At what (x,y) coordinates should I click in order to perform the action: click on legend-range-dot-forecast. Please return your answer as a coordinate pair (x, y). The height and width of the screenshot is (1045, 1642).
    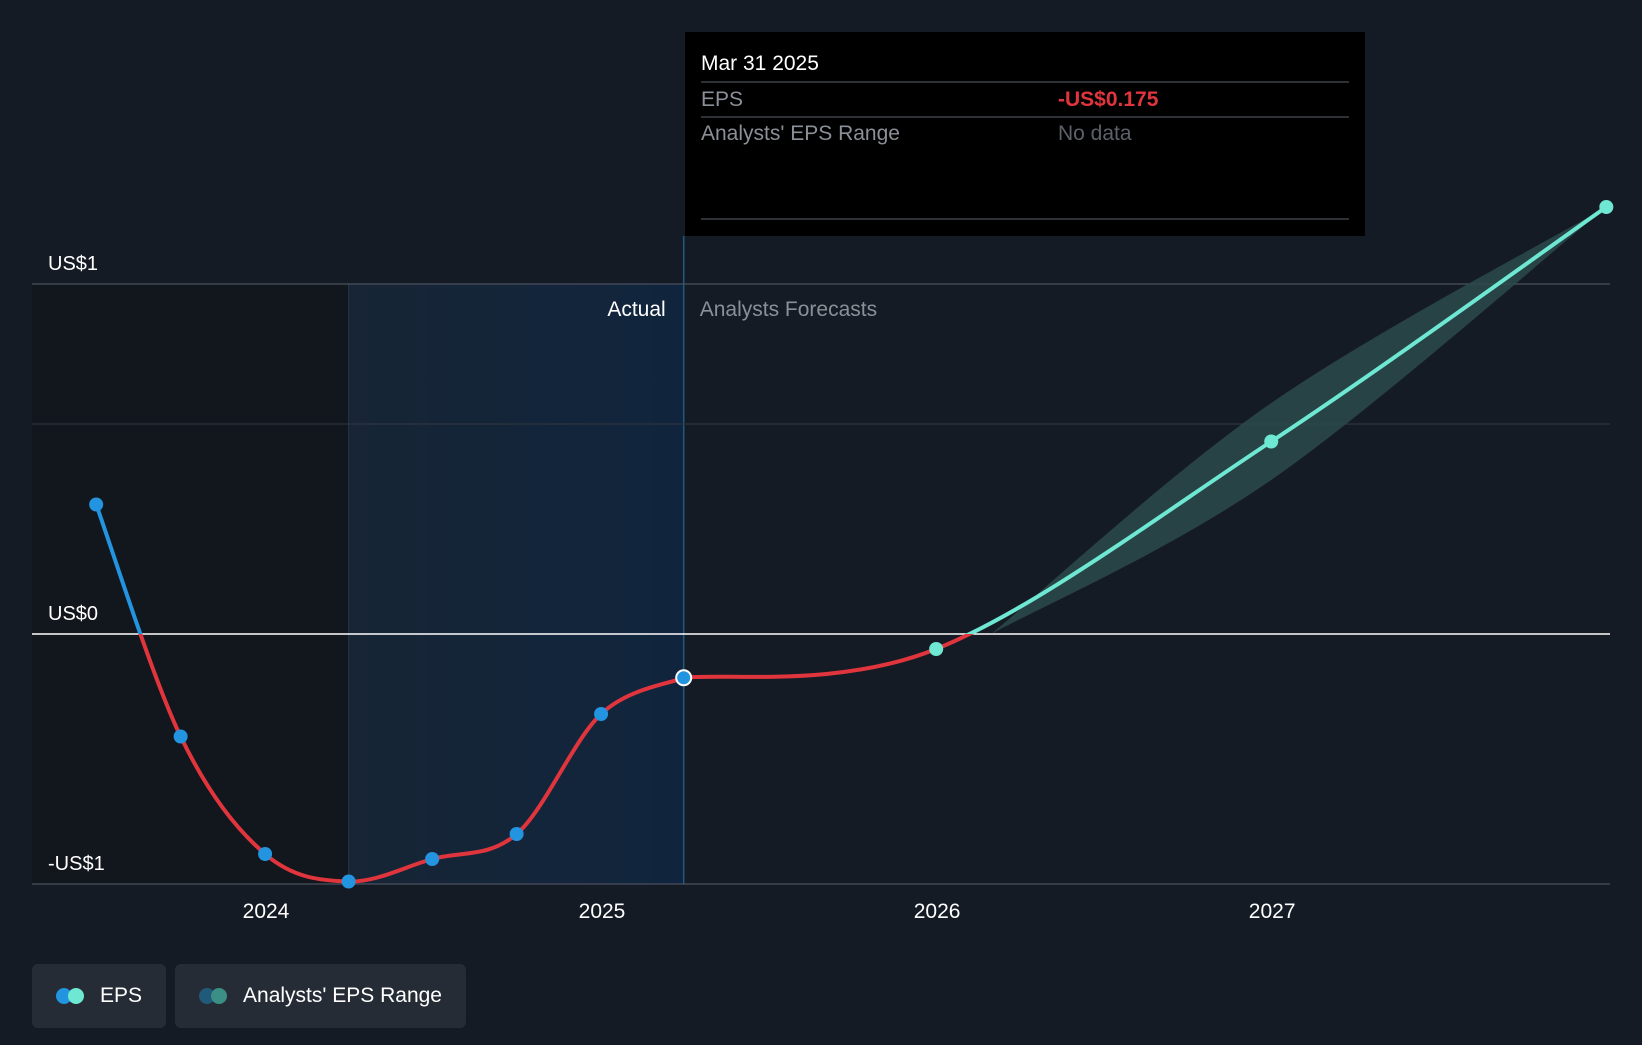
    Looking at the image, I should click on (219, 996).